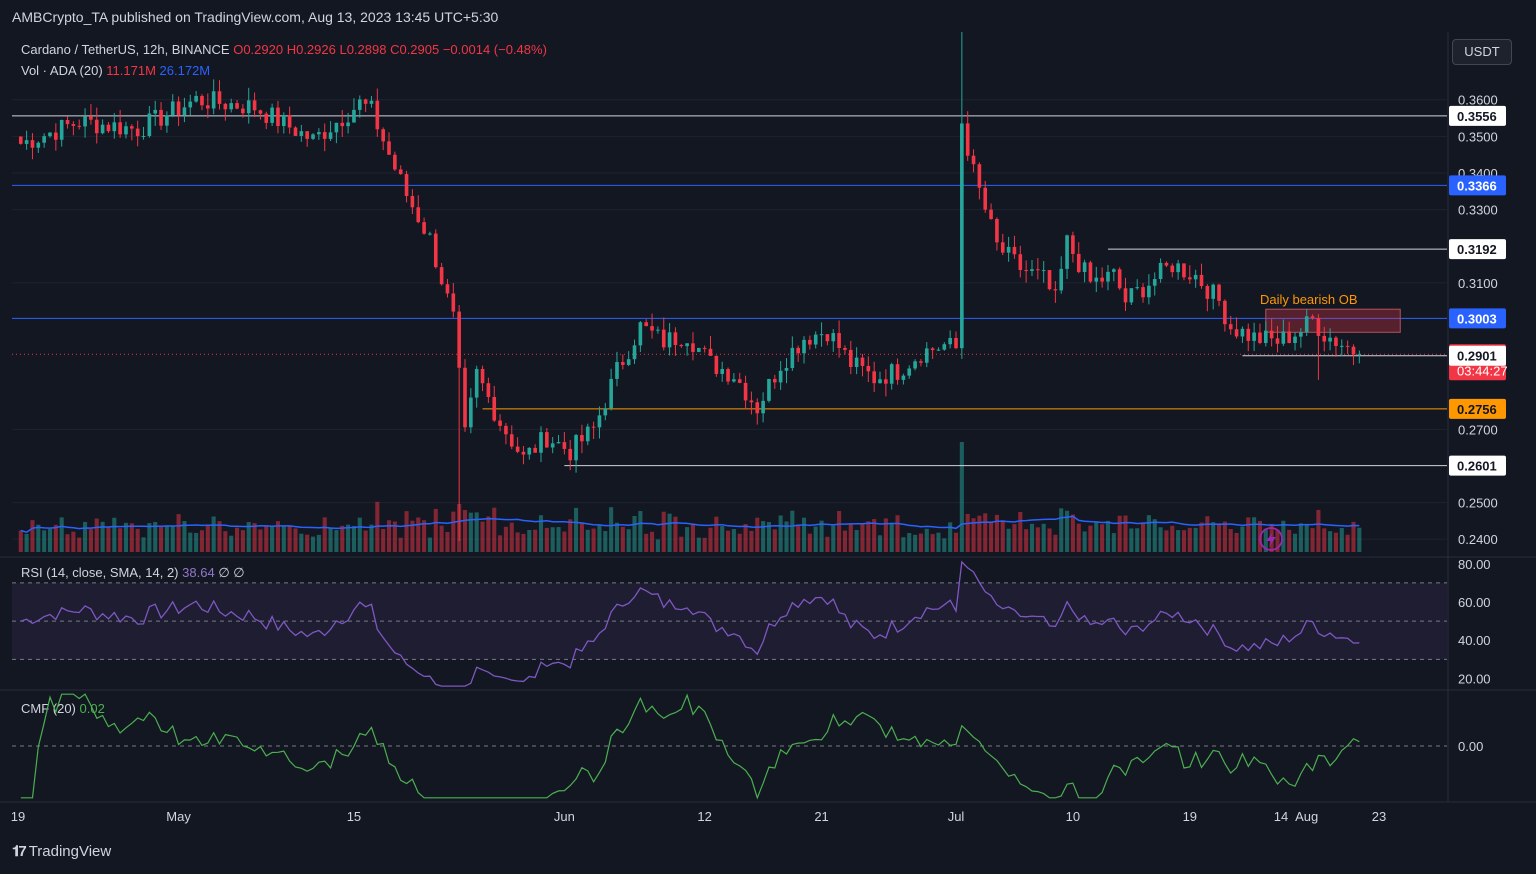  Describe the element at coordinates (1477, 318) in the screenshot. I see `level-badge-0.3003` at that location.